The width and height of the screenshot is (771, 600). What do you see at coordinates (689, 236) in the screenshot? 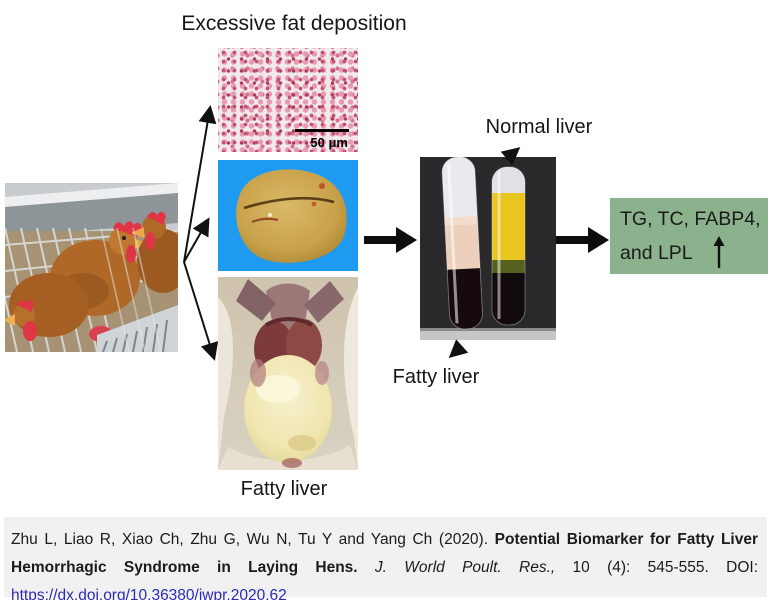
I see `result-box: TG, TC, FABP4, and LPL` at bounding box center [689, 236].